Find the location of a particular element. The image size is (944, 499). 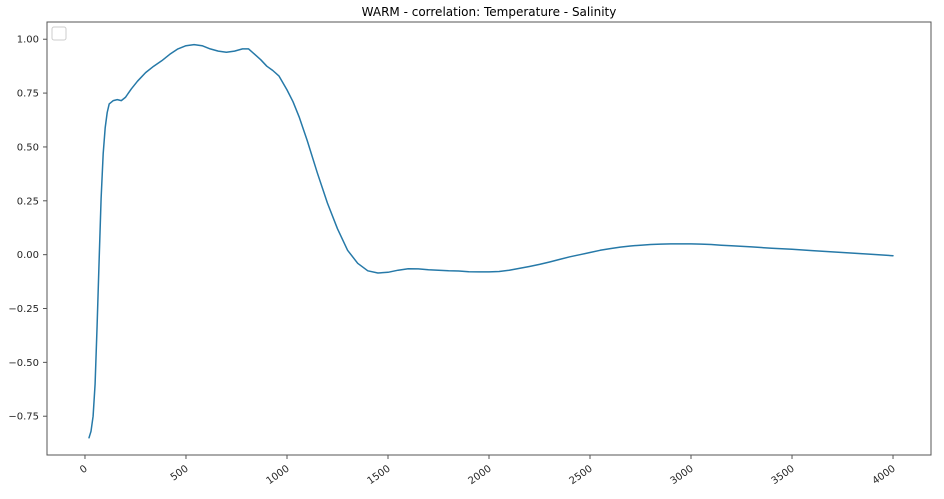

y-tick-label: −0.25 is located at coordinates (23, 309).